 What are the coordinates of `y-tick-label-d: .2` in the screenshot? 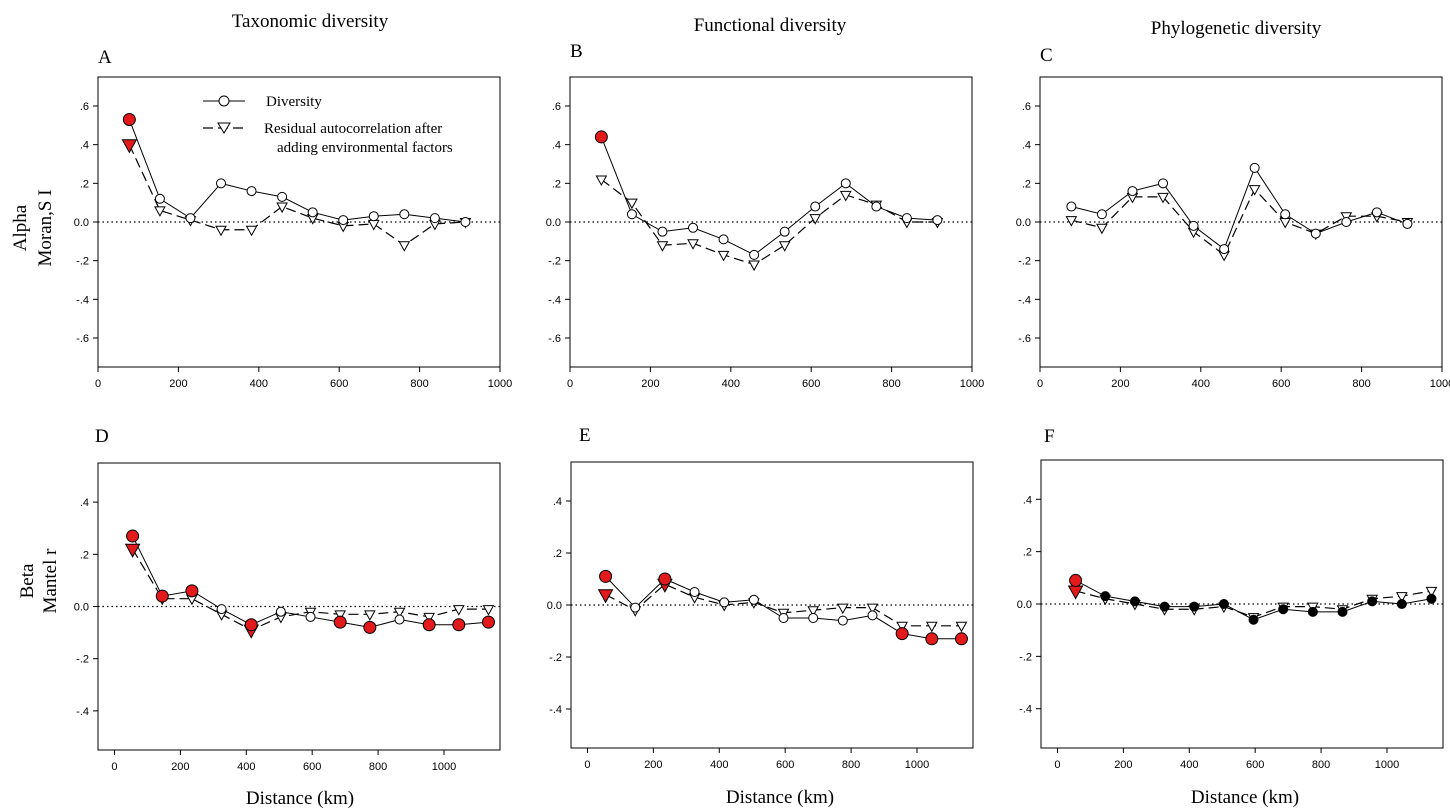 It's located at (84, 555).